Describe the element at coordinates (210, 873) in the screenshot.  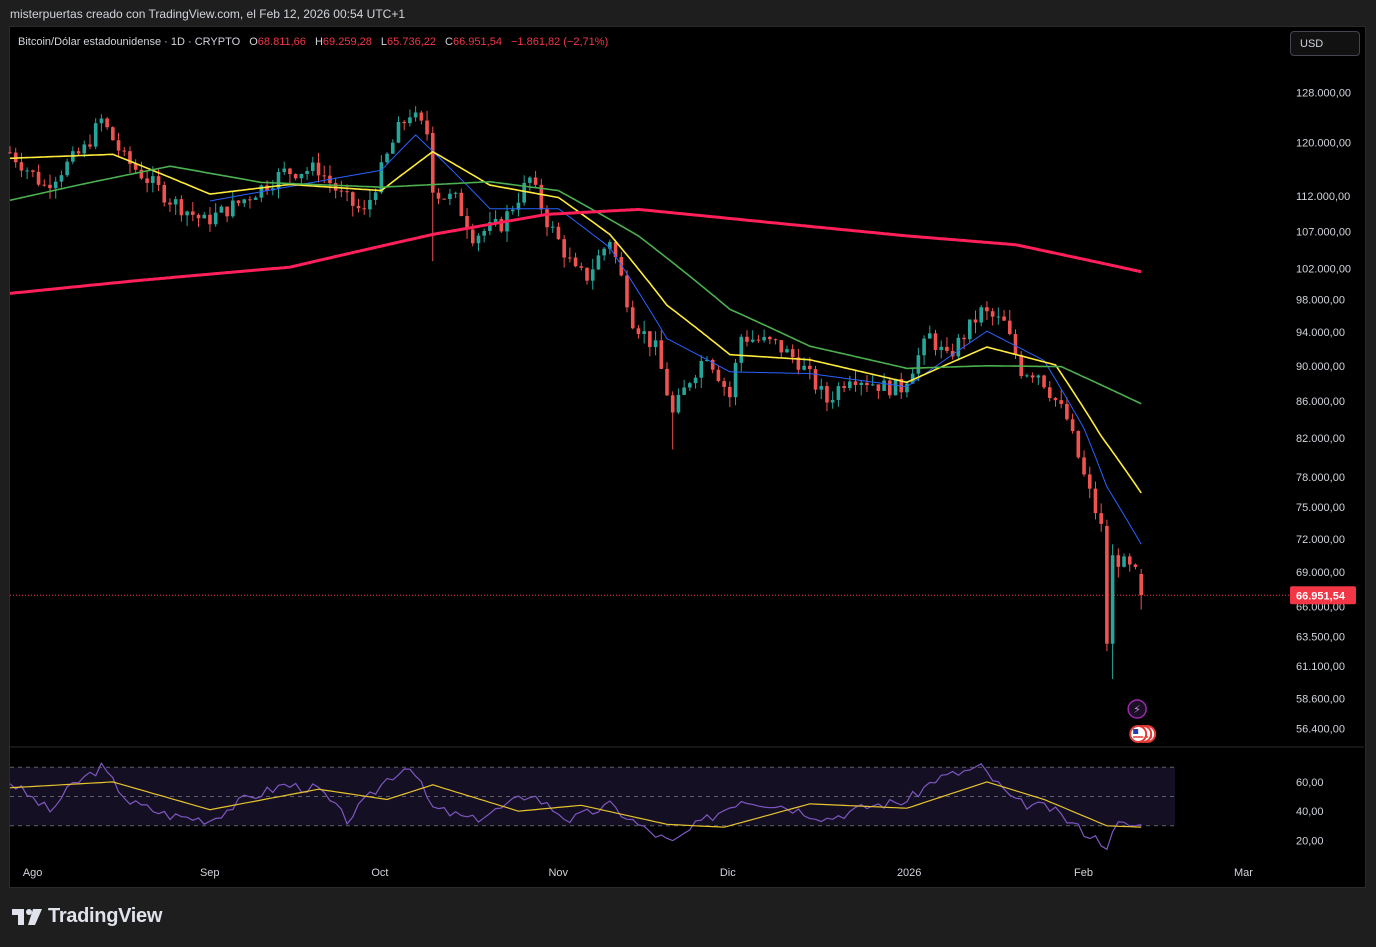
I see `time-axis-label: Sep` at that location.